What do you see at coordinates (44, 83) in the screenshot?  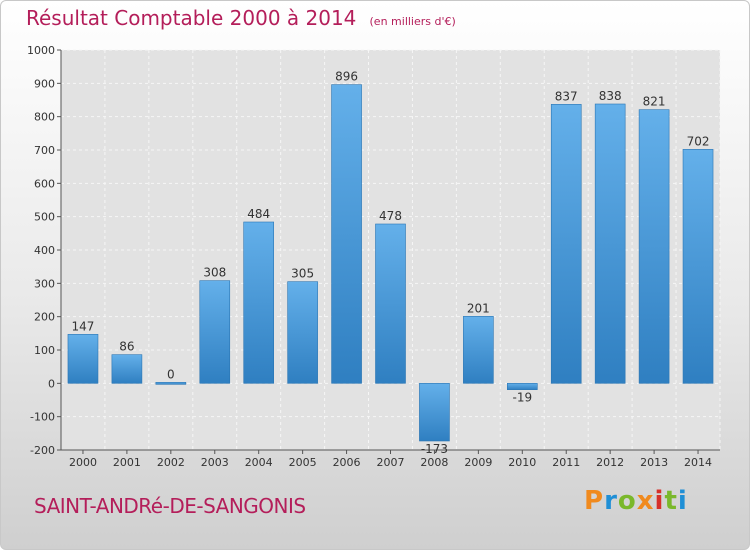 I see `y-tick-label: 900` at bounding box center [44, 83].